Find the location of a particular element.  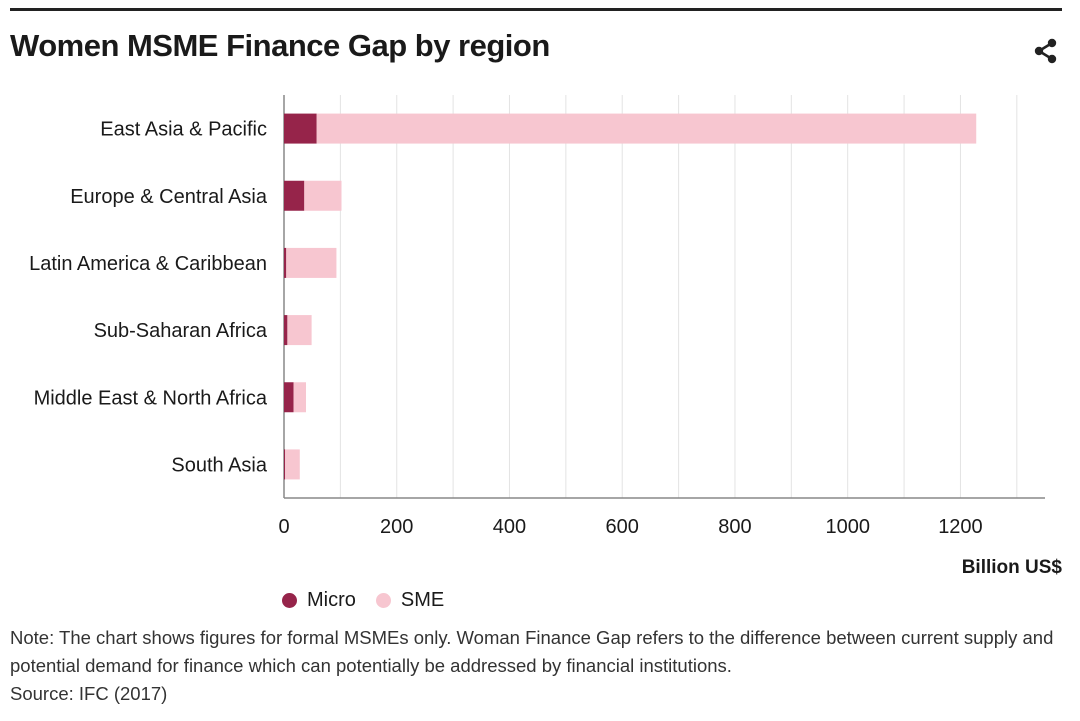

category-label-south-asia: South Asia is located at coordinates (219, 465).